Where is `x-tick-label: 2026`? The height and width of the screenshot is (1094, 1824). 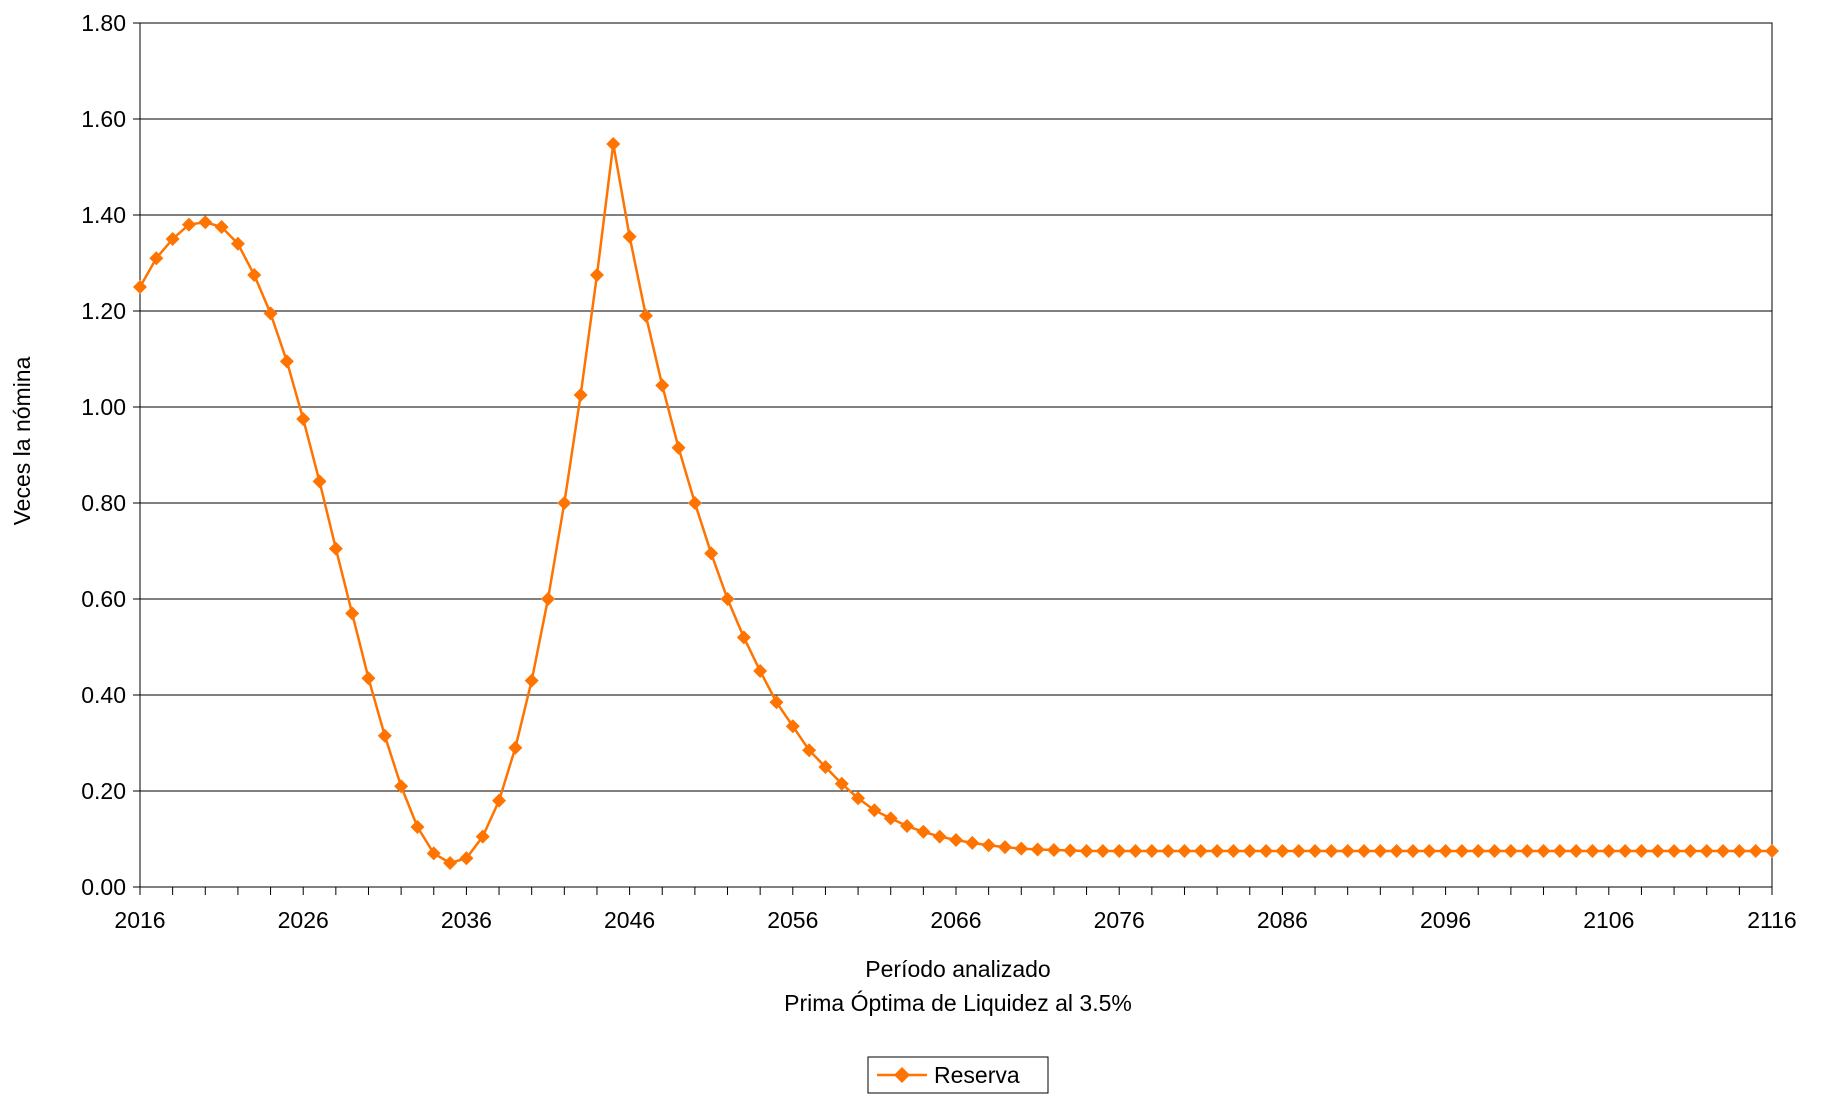 x-tick-label: 2026 is located at coordinates (303, 920).